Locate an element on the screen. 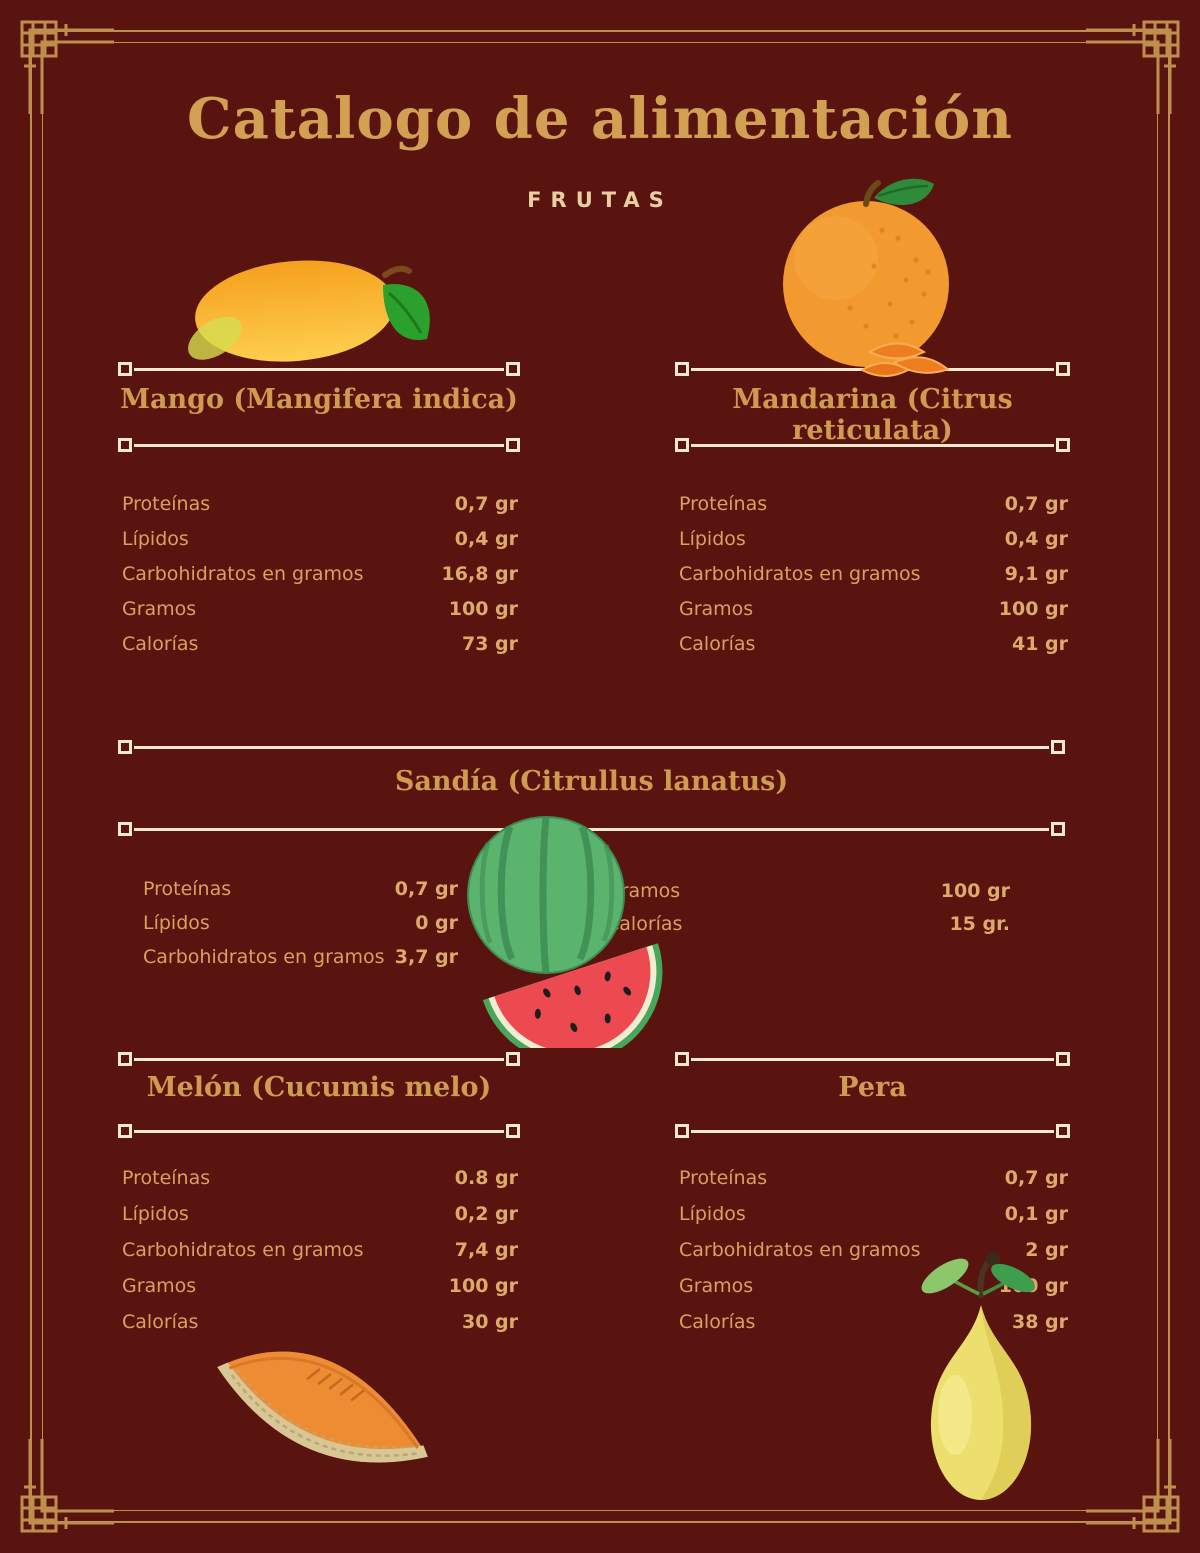  nutrient-value: 30 gr is located at coordinates (489, 1322).